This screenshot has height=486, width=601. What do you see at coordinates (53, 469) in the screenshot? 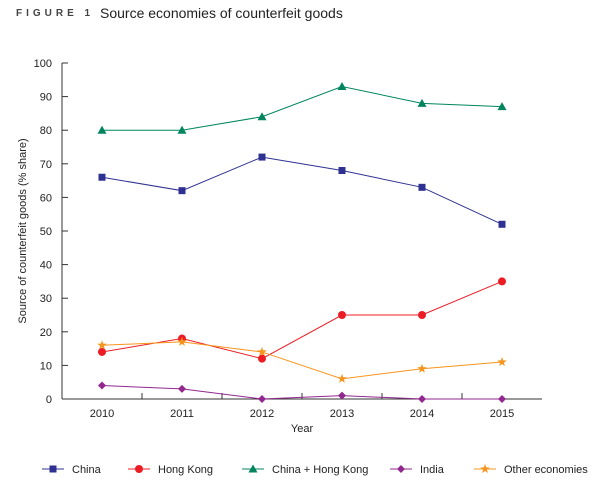
I see `legend-marker-china` at bounding box center [53, 469].